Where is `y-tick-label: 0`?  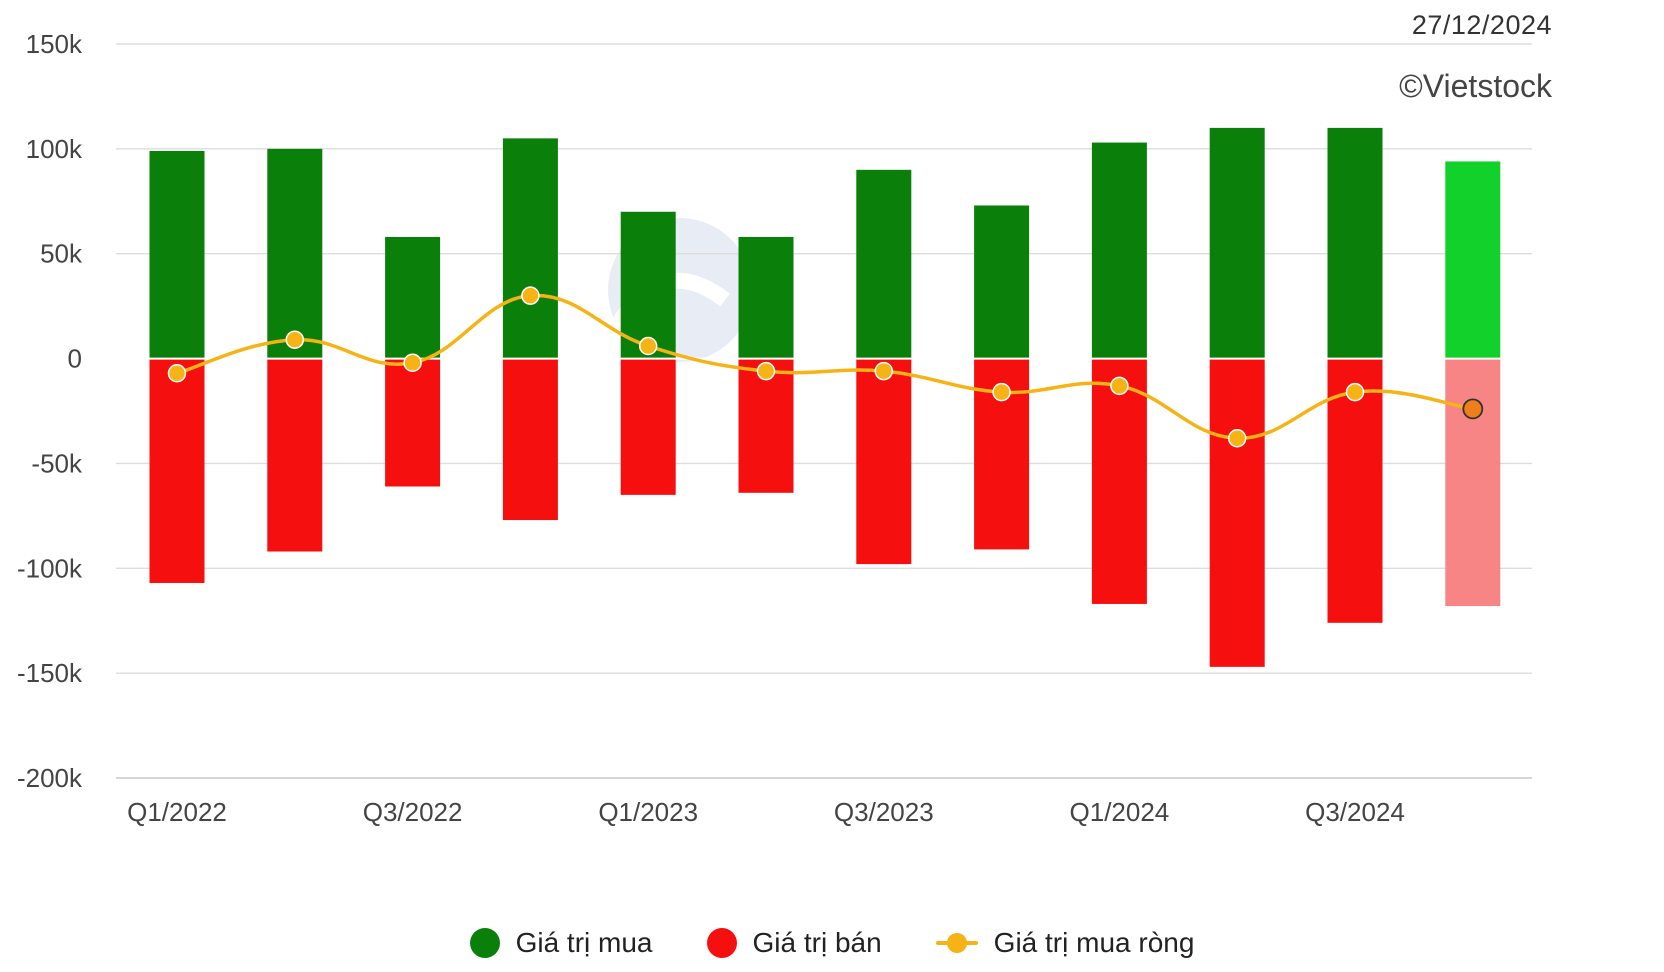 y-tick-label: 0 is located at coordinates (75, 359).